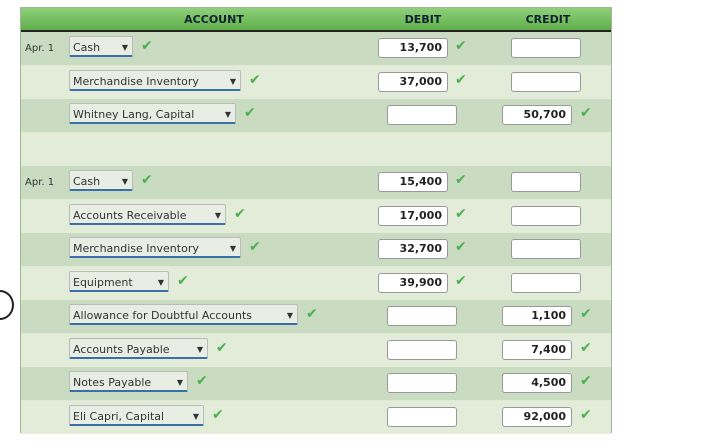 The image size is (720, 448). What do you see at coordinates (537, 383) in the screenshot?
I see `credit-input: 4,500` at bounding box center [537, 383].